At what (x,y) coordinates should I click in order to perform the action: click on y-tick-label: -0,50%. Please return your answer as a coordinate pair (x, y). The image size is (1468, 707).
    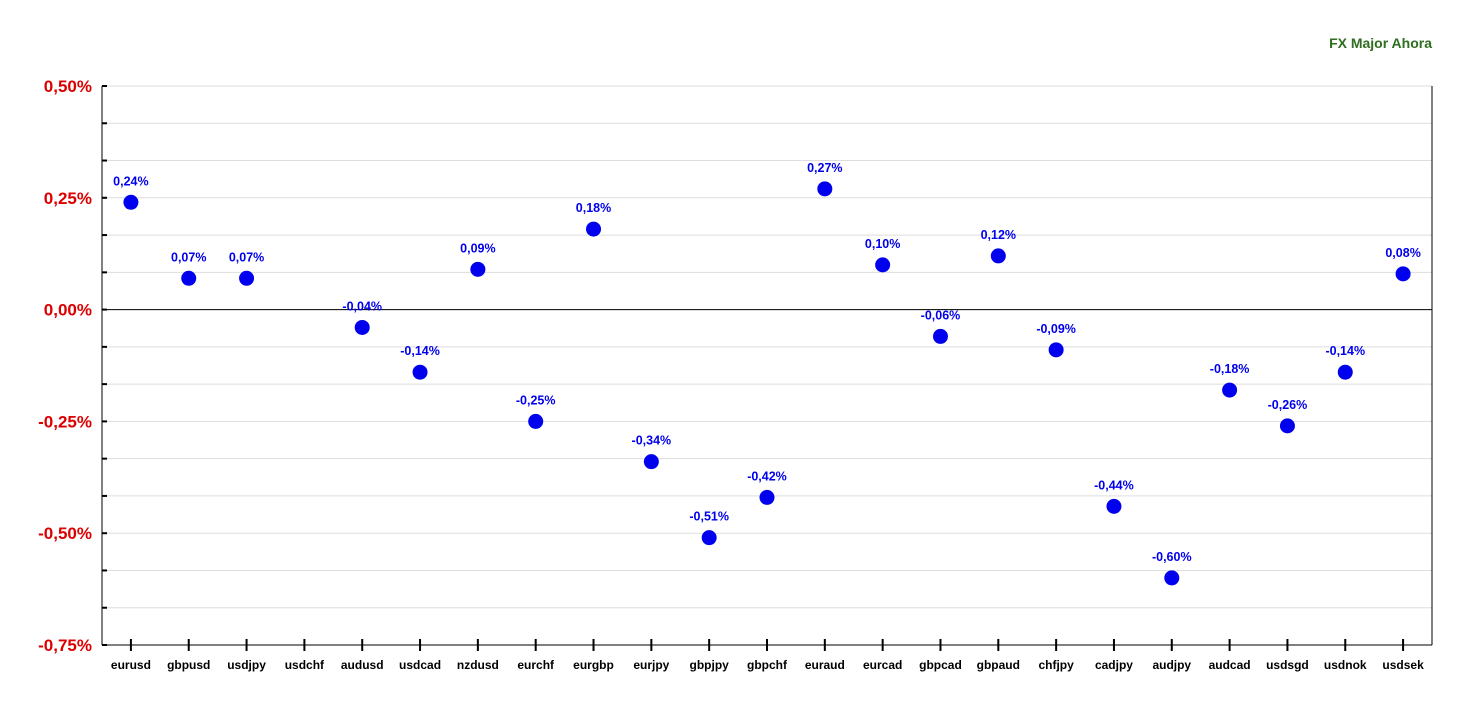
    Looking at the image, I should click on (65, 533).